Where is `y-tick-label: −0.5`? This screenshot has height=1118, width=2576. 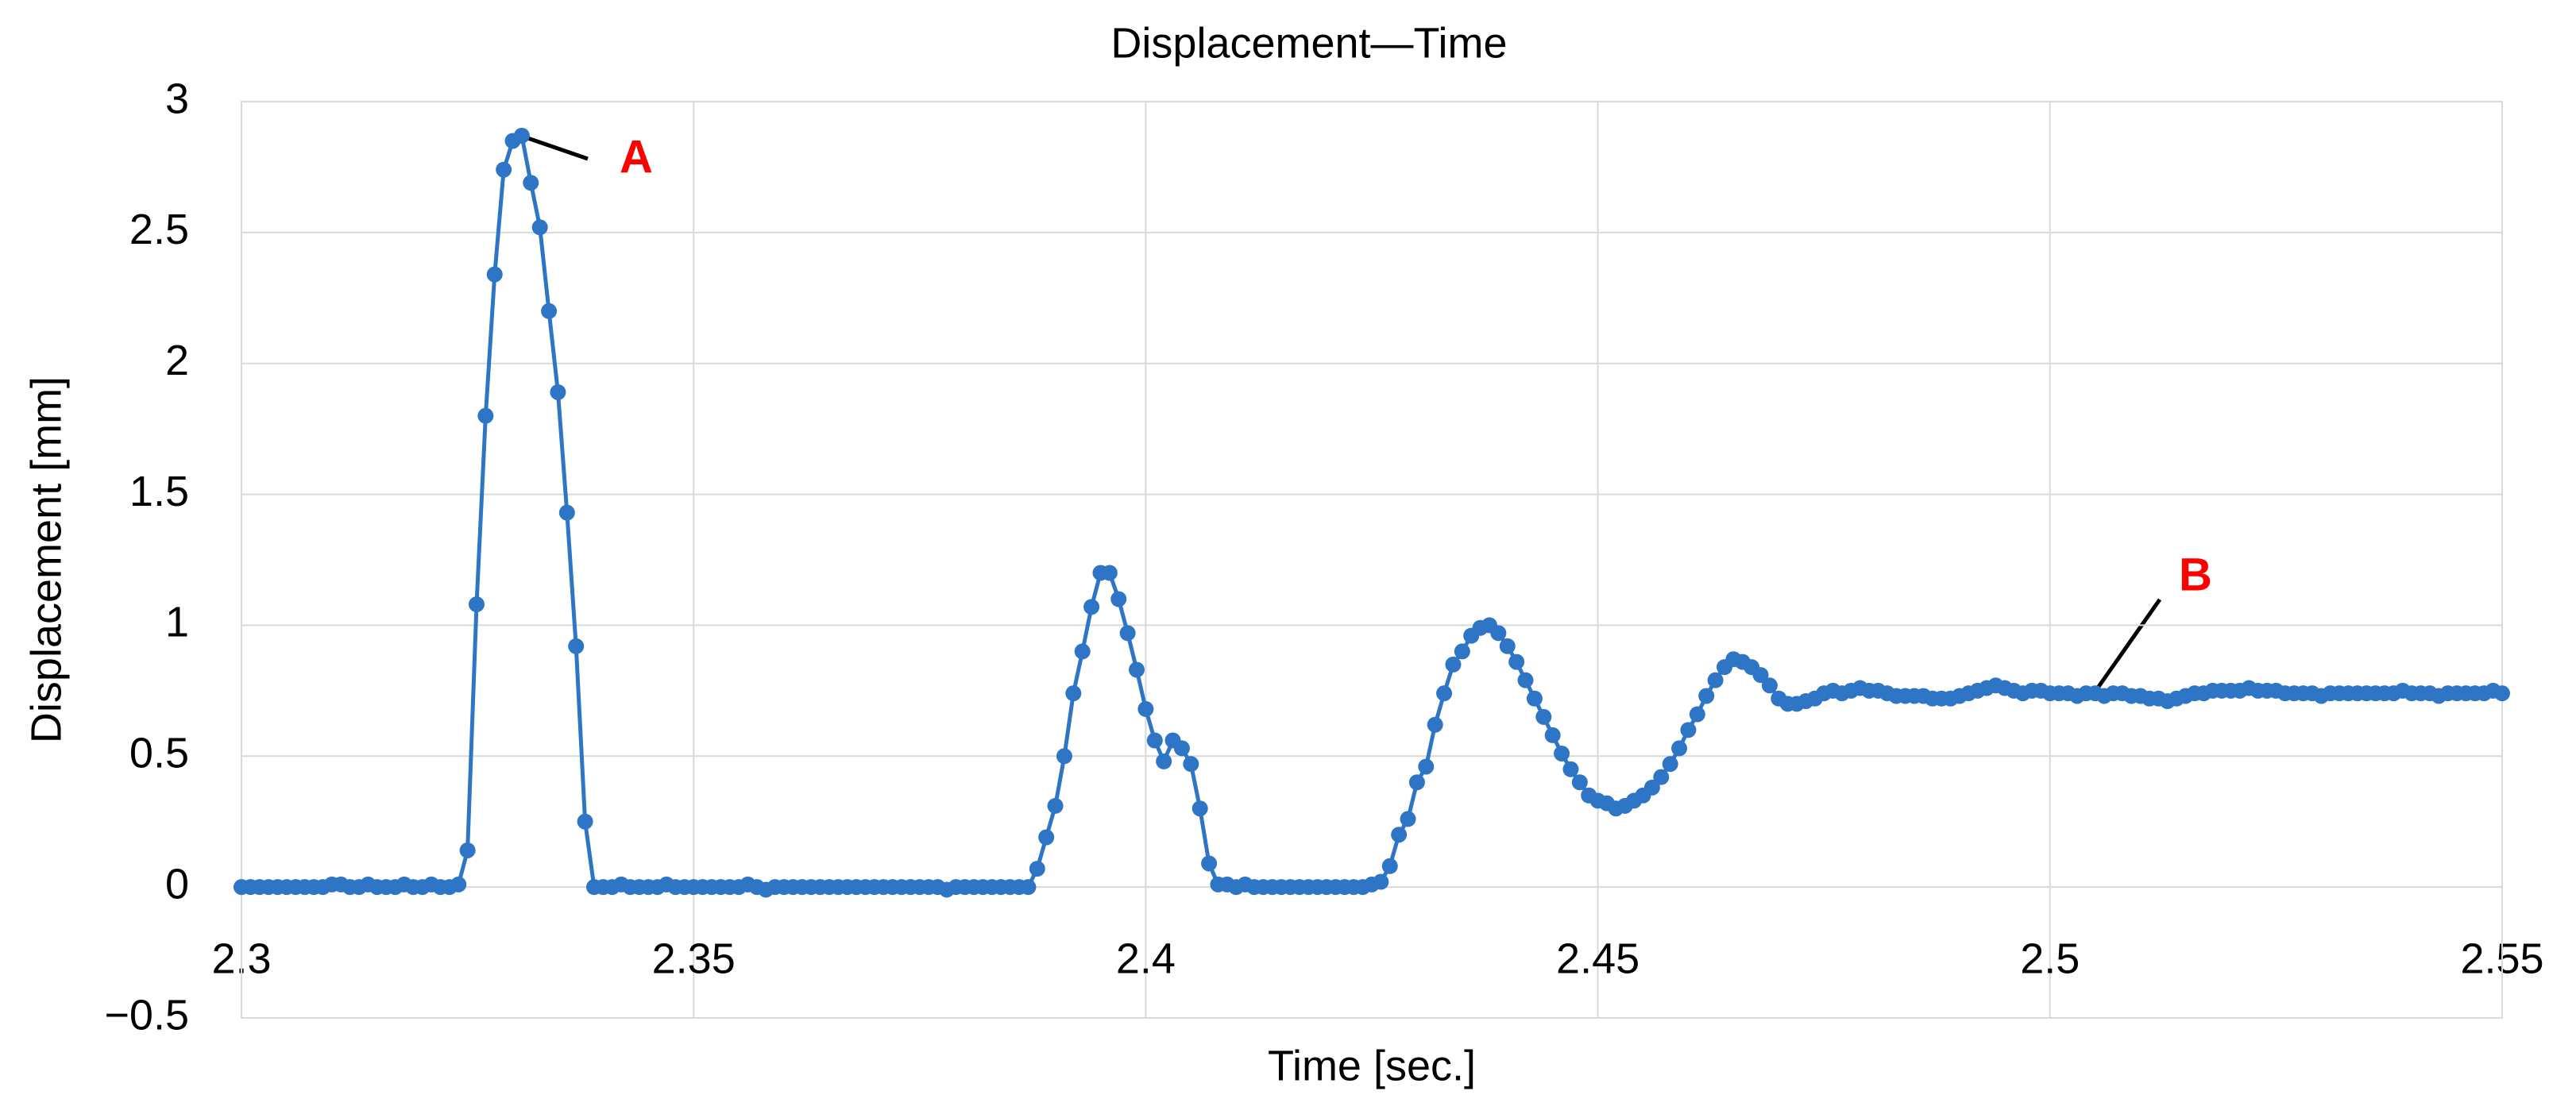
y-tick-label: −0.5 is located at coordinates (146, 1015).